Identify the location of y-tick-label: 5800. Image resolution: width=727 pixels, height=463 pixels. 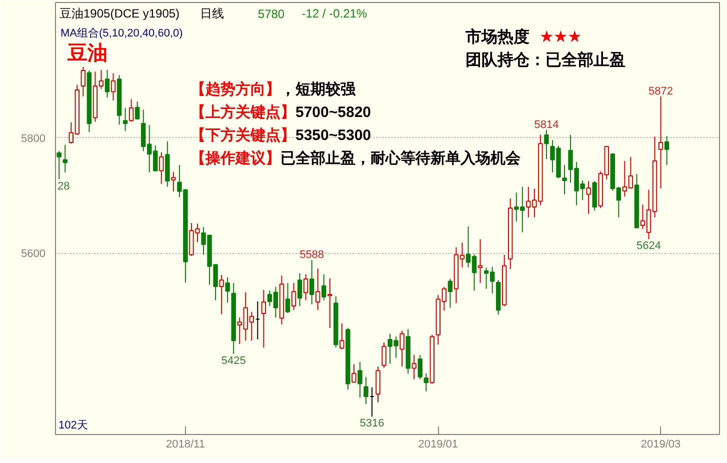
(33, 138).